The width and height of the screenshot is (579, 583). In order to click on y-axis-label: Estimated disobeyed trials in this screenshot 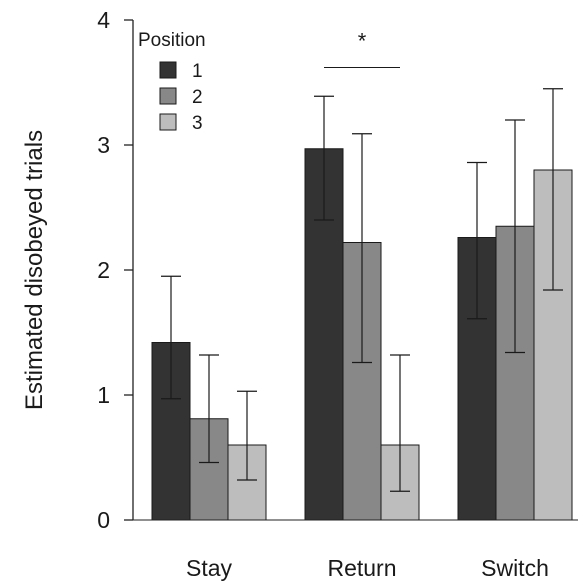, I will do `click(34, 270)`.